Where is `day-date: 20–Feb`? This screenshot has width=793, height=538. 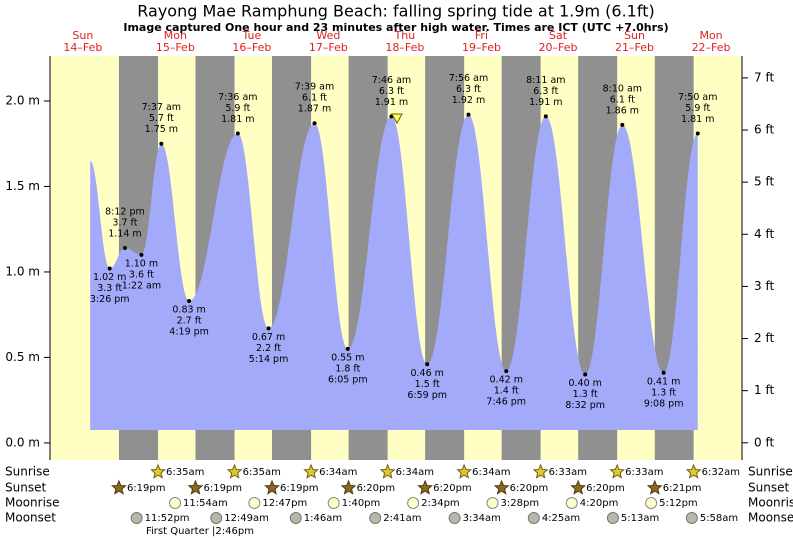
day-date: 20–Feb is located at coordinates (558, 47).